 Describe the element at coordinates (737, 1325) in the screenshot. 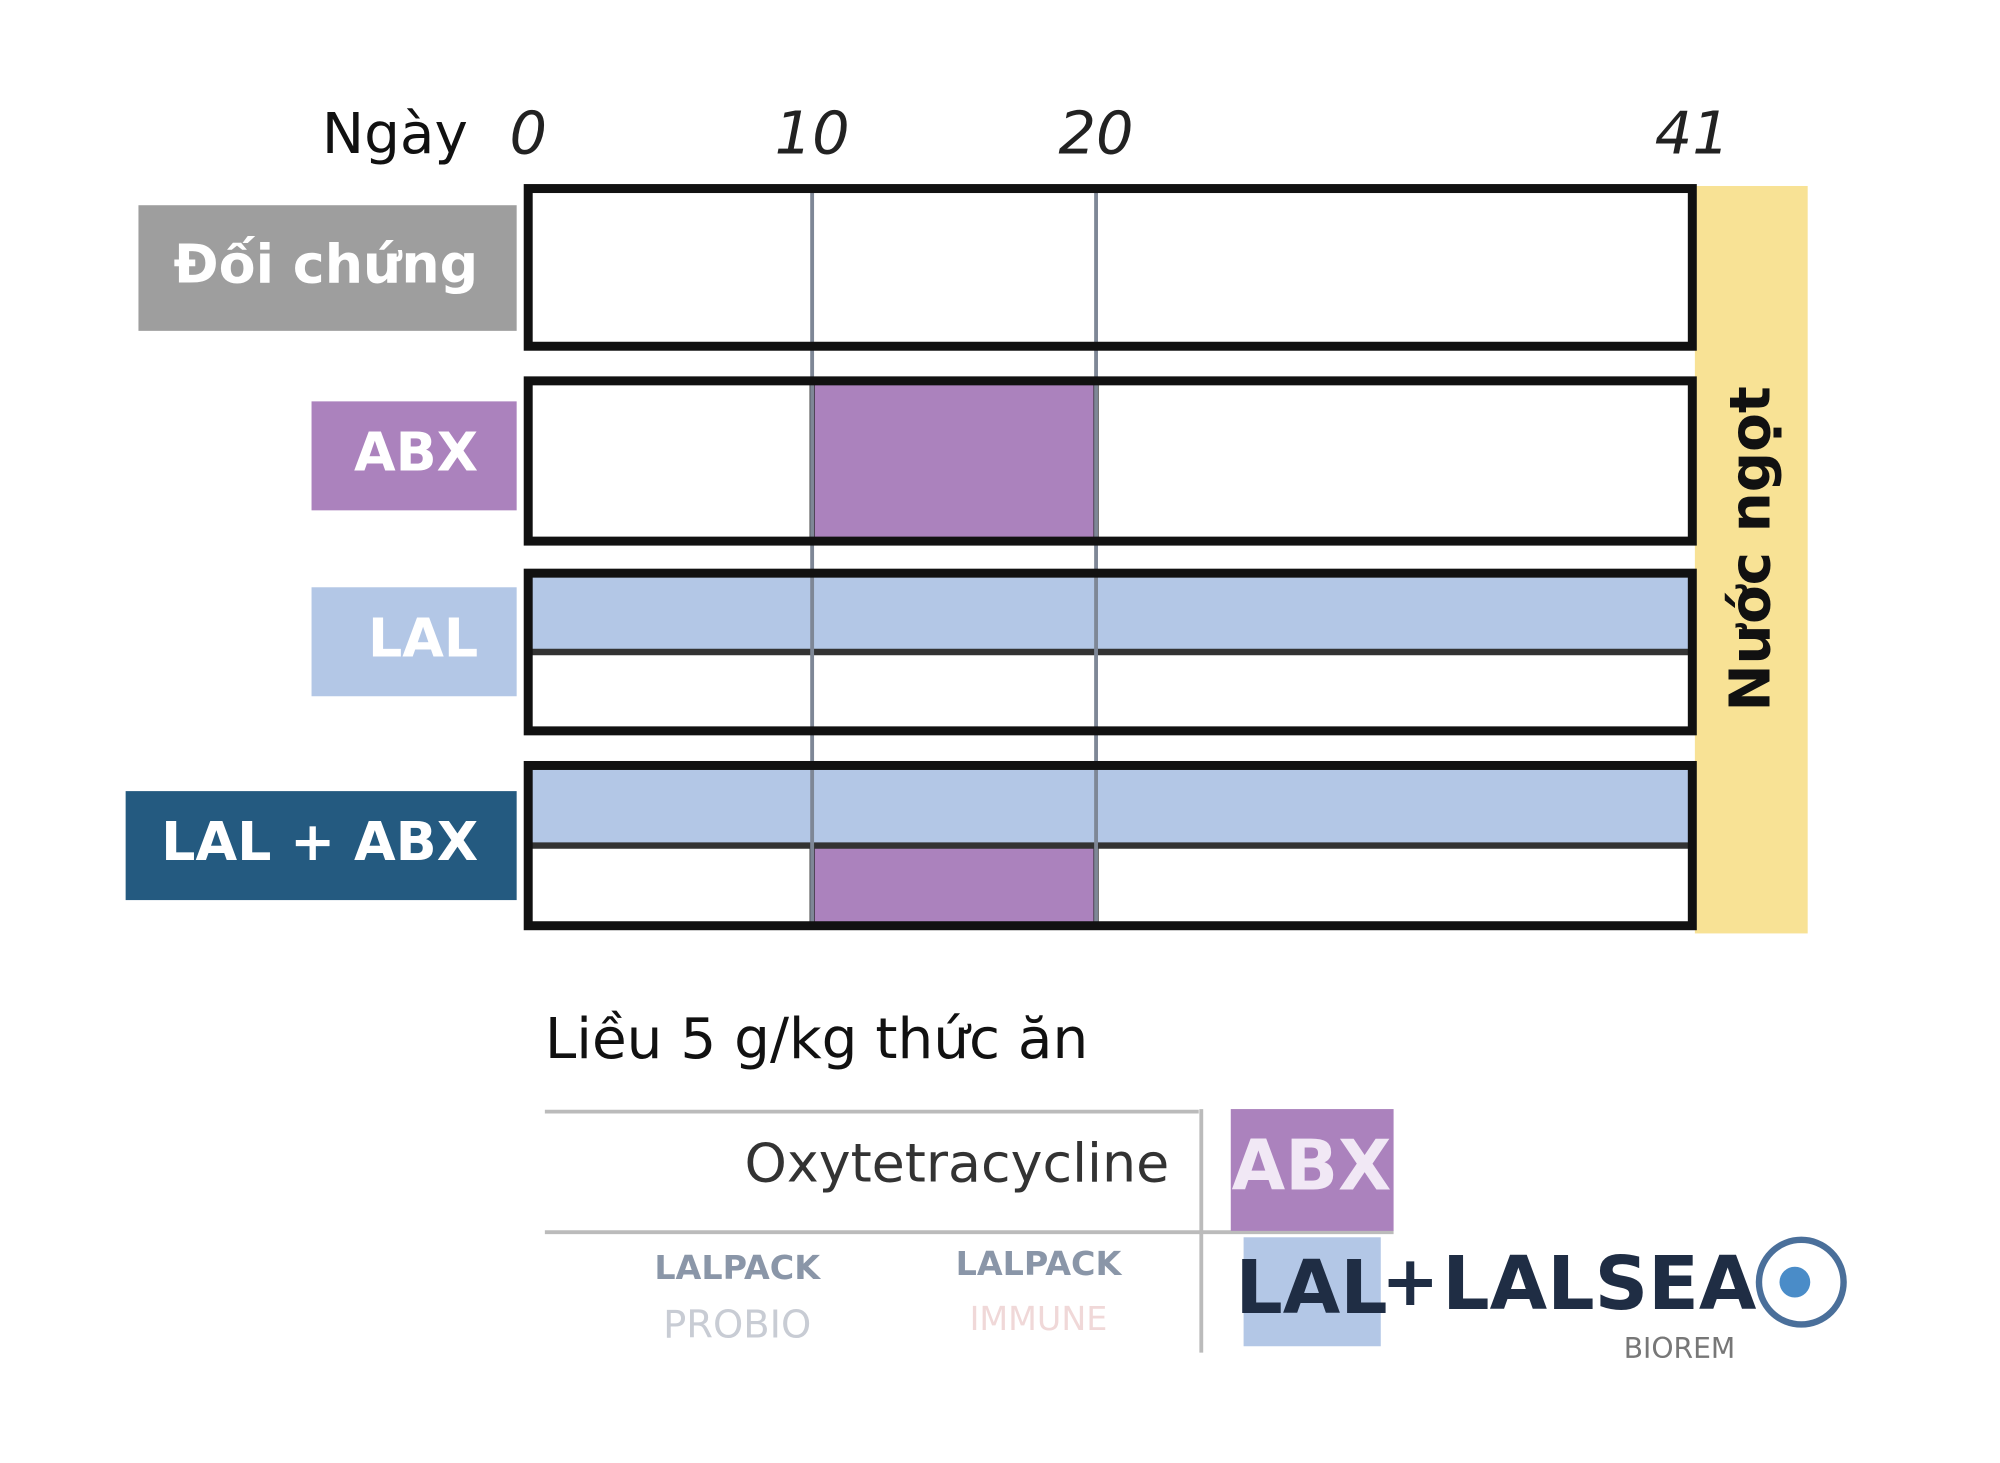

I see `product-sub: PROBIO` at that location.